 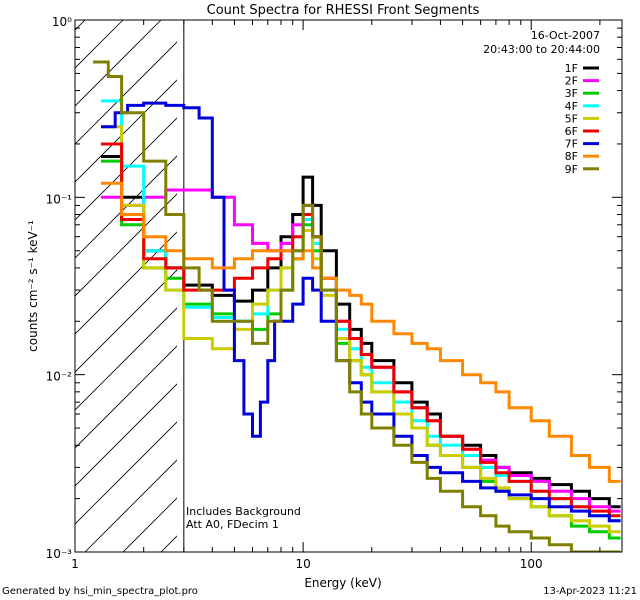 I want to click on generated-by-footer: Generated by hsi_min_spectra_plot.pro, so click(x=100, y=591).